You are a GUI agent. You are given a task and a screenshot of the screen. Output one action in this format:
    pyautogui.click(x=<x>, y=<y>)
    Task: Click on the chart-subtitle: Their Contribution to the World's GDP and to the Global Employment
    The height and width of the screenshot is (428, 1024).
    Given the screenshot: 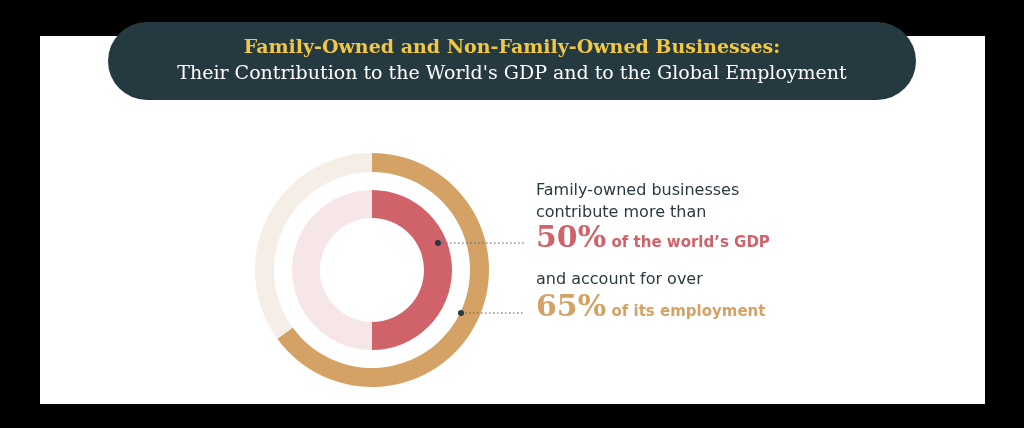 What is the action you would take?
    pyautogui.click(x=512, y=72)
    